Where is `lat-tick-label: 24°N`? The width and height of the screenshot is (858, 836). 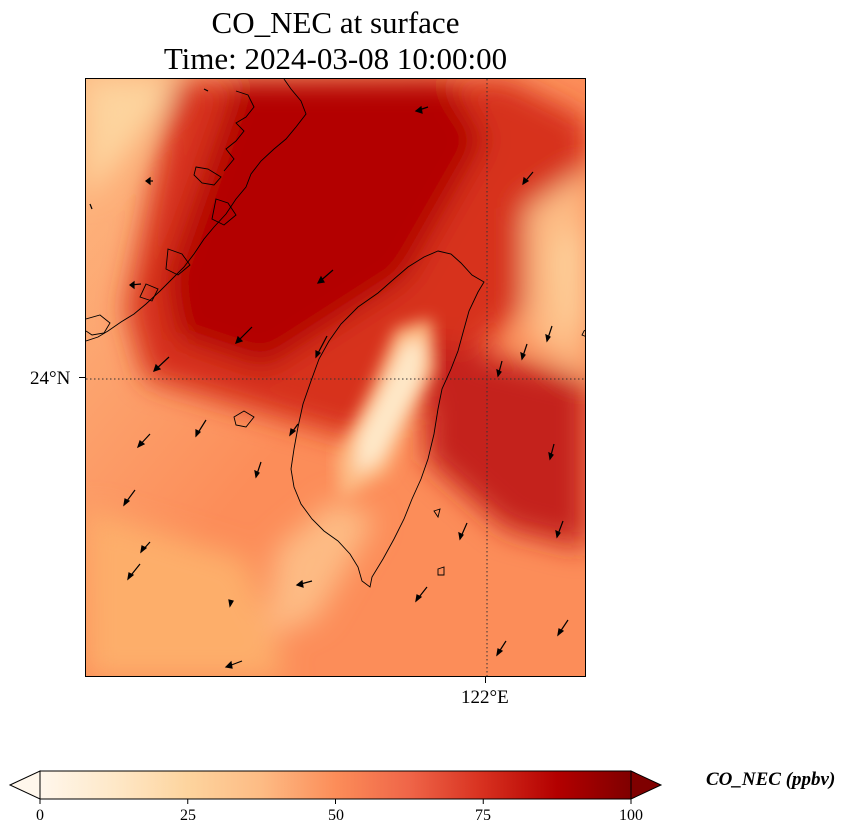
lat-tick-label: 24°N is located at coordinates (50, 378).